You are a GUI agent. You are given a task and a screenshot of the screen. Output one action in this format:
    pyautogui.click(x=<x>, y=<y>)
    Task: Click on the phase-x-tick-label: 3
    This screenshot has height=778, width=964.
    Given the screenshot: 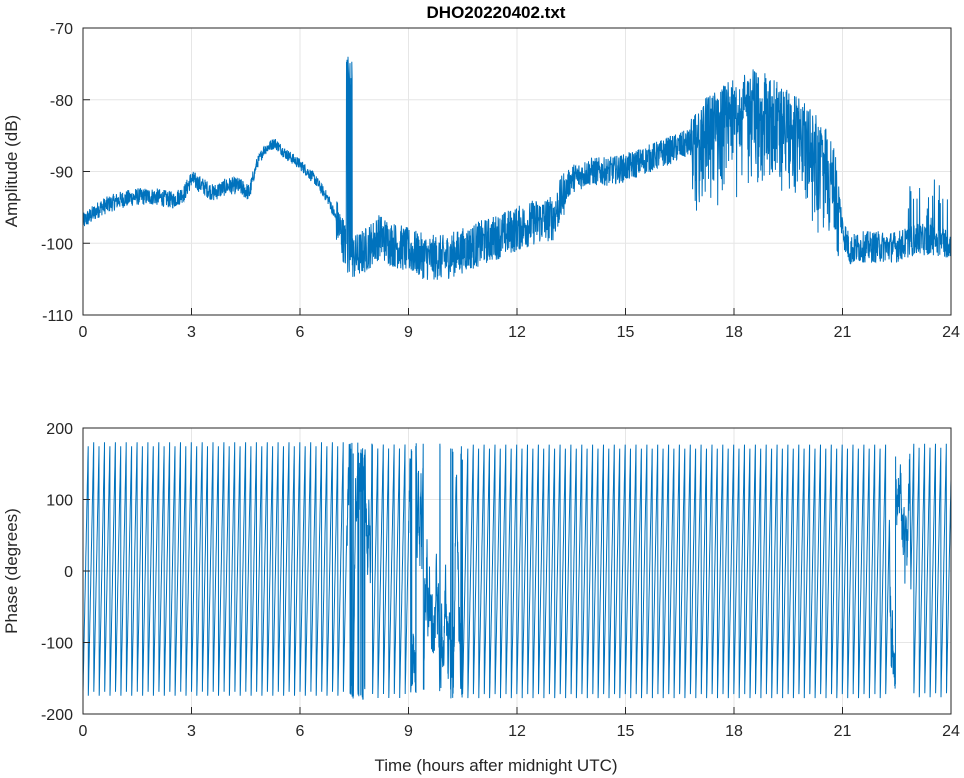 What is the action you would take?
    pyautogui.click(x=191, y=731)
    